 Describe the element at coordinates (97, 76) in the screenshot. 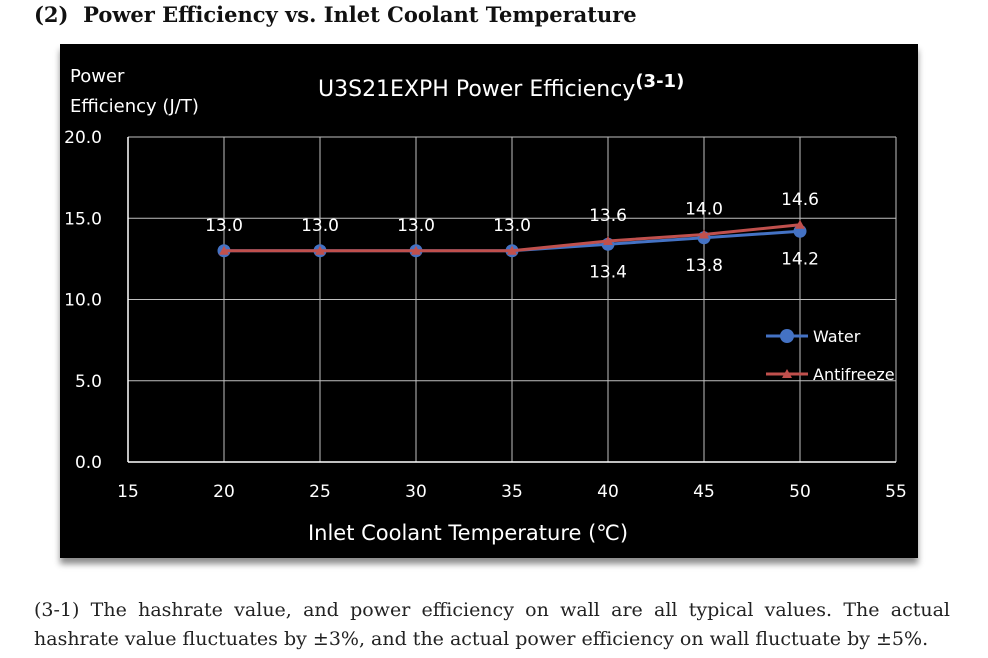

I see `y-axis-label-line1: Power` at that location.